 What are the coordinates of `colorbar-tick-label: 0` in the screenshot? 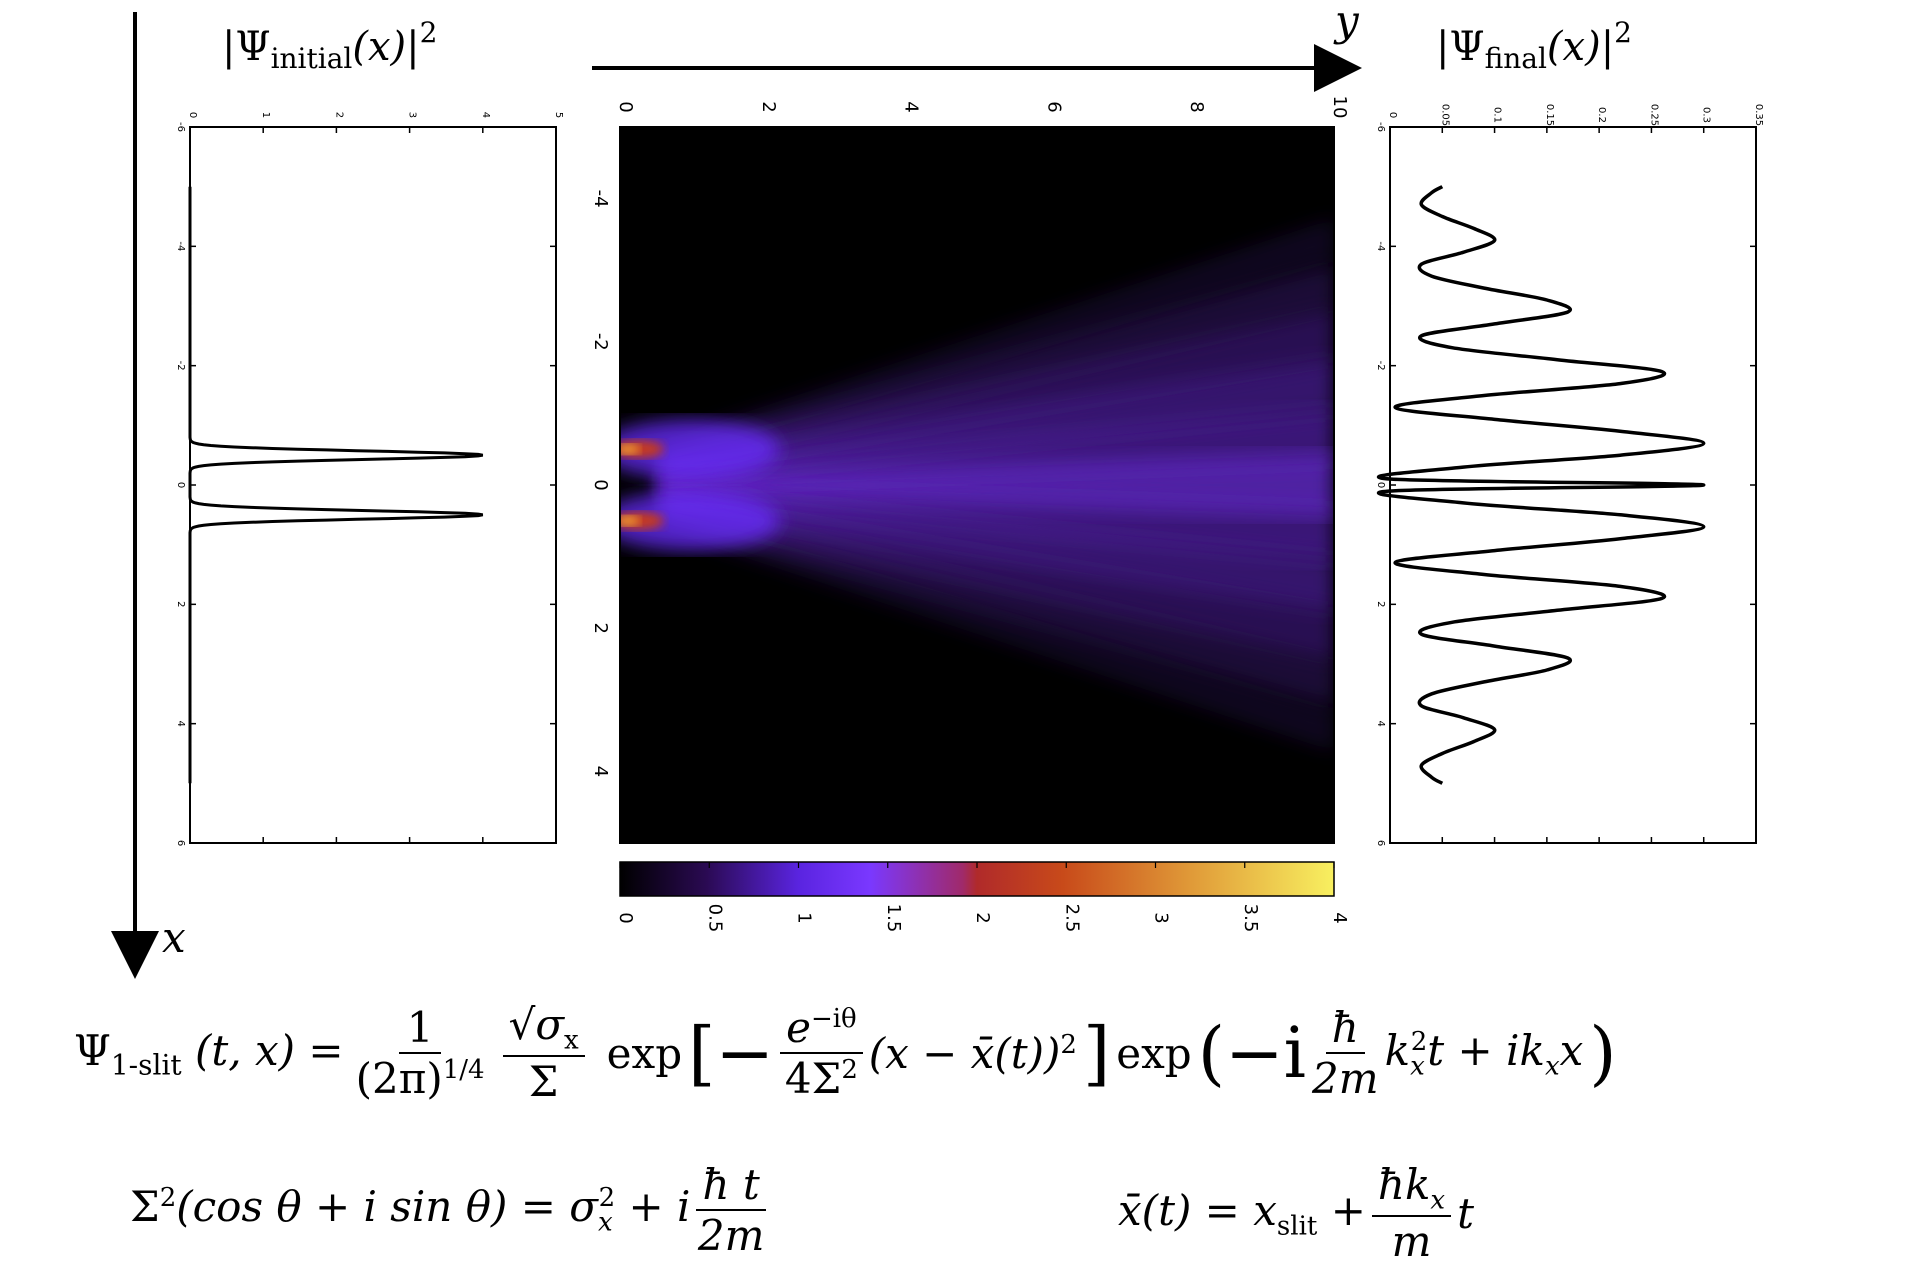 It's located at (625, 917).